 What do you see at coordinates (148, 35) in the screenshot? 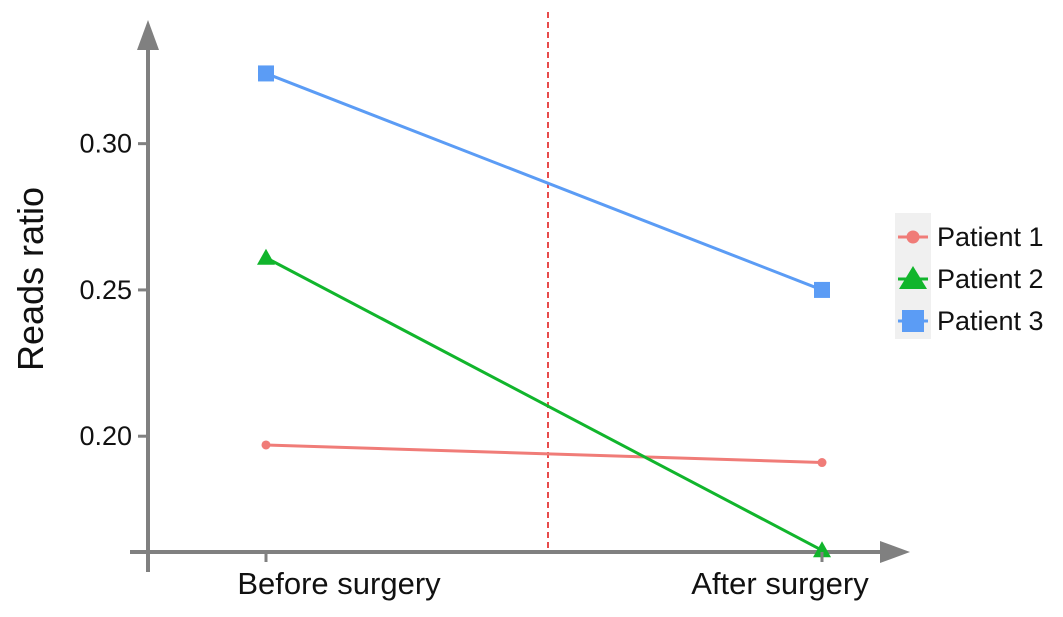
I see `y-axis-arrowhead` at bounding box center [148, 35].